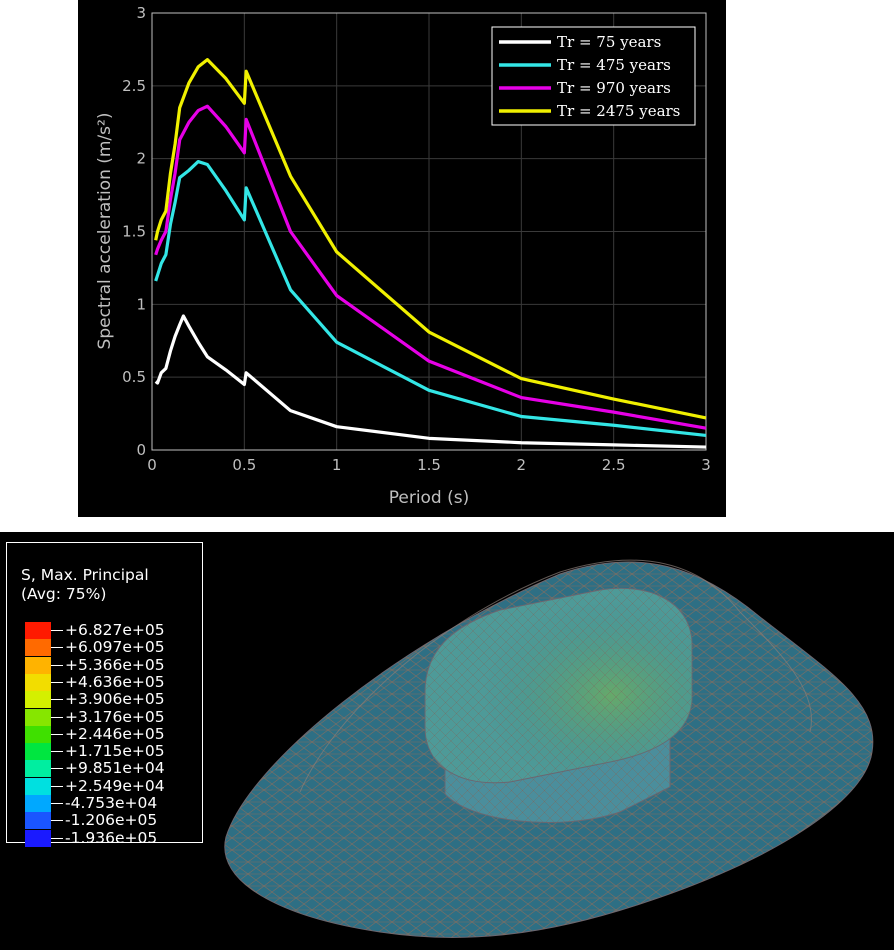  Describe the element at coordinates (609, 42) in the screenshot. I see `legend-label-0: Tr = 75 years` at that location.